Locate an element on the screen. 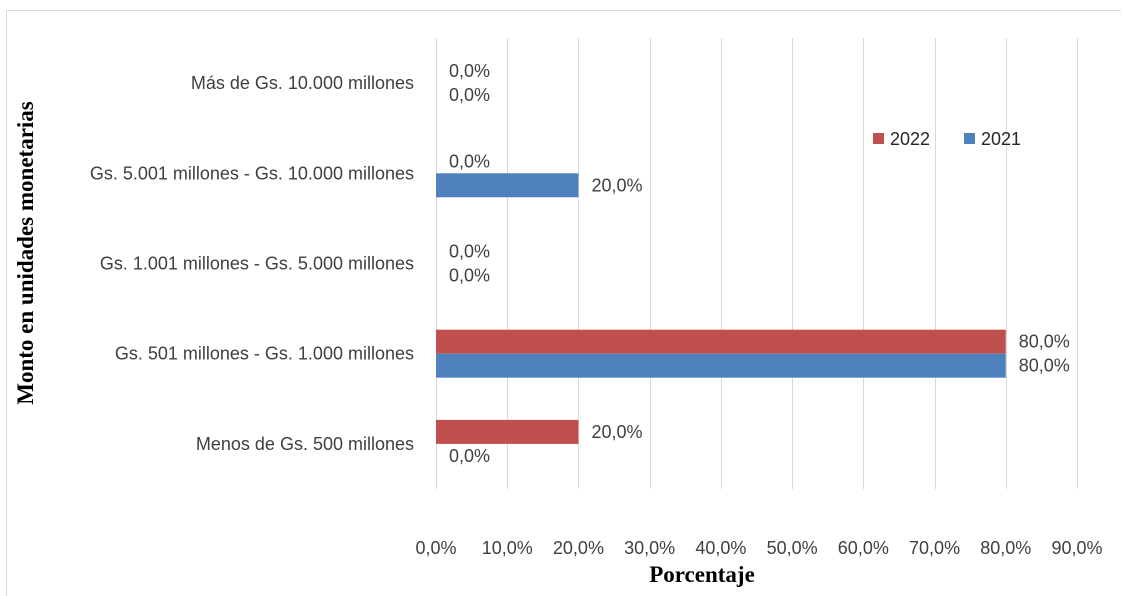 This screenshot has height=596, width=1122. x-tick-label-4: 40,0% is located at coordinates (720, 548).